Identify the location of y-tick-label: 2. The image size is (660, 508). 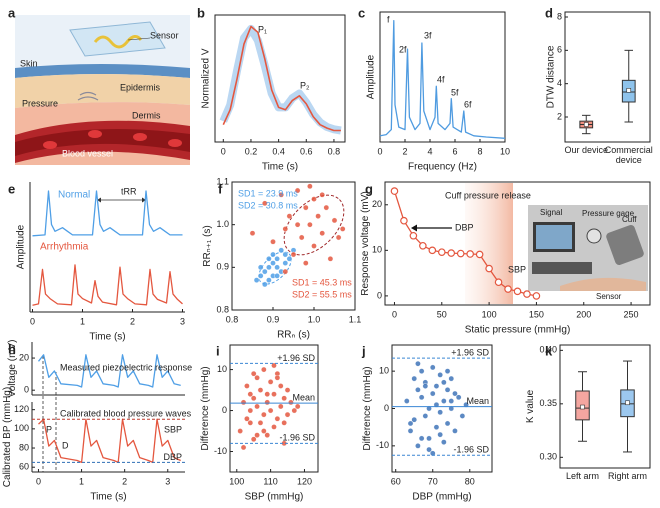
(559, 116).